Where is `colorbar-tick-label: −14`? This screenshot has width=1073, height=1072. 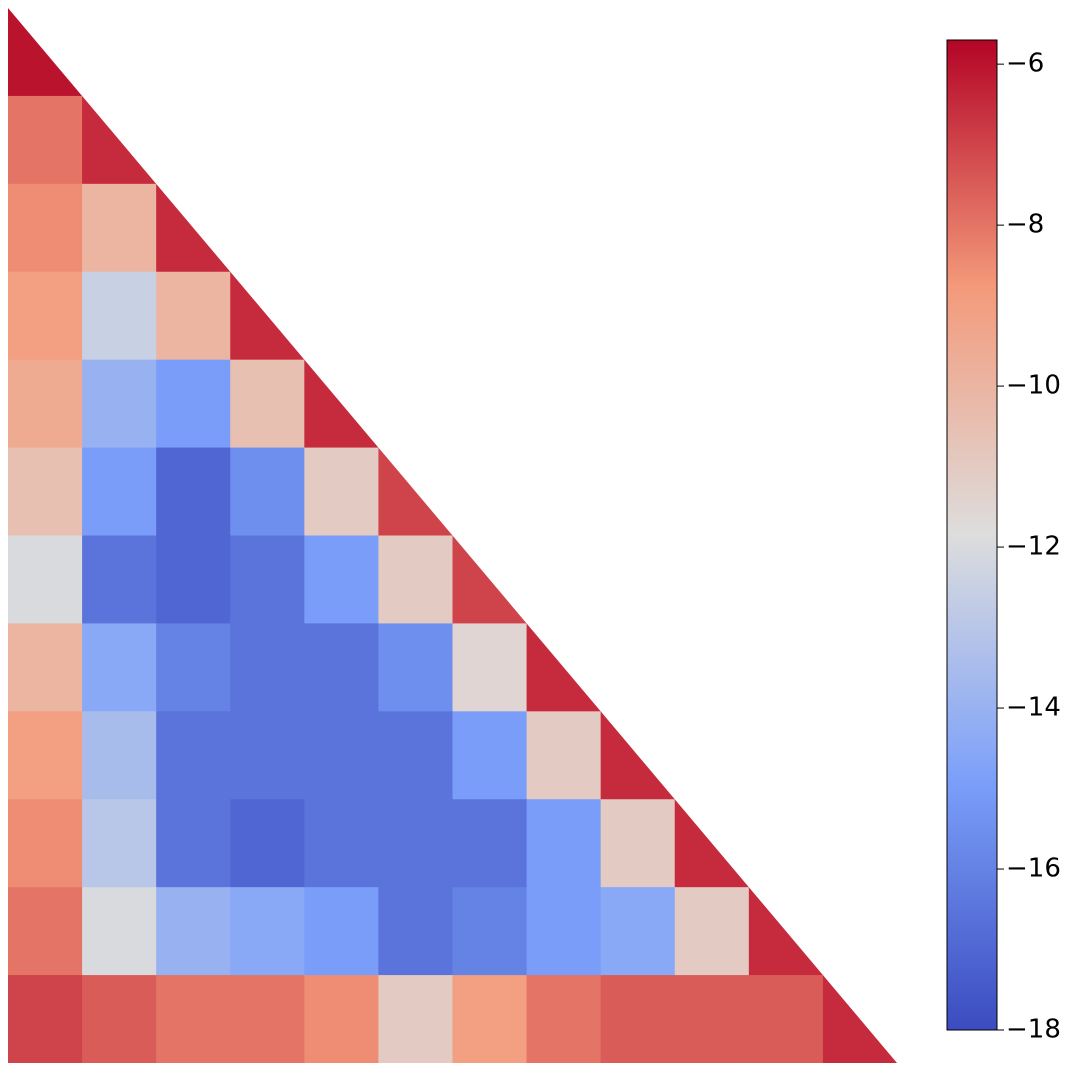
colorbar-tick-label: −14 is located at coordinates (1033, 708).